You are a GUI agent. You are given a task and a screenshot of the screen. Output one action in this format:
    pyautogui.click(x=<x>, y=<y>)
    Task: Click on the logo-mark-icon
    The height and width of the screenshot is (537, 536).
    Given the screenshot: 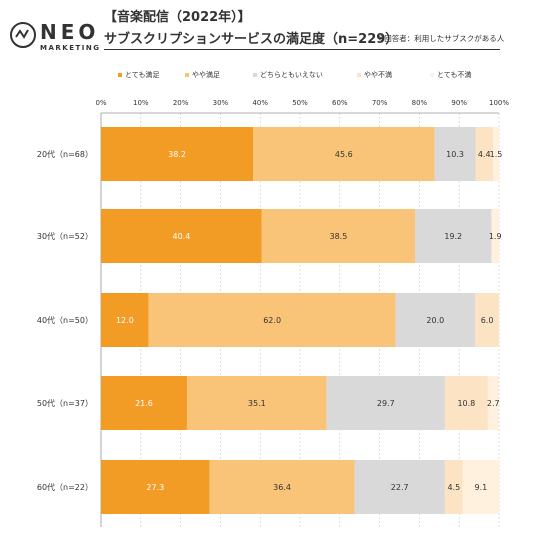 What is the action you would take?
    pyautogui.click(x=23, y=35)
    